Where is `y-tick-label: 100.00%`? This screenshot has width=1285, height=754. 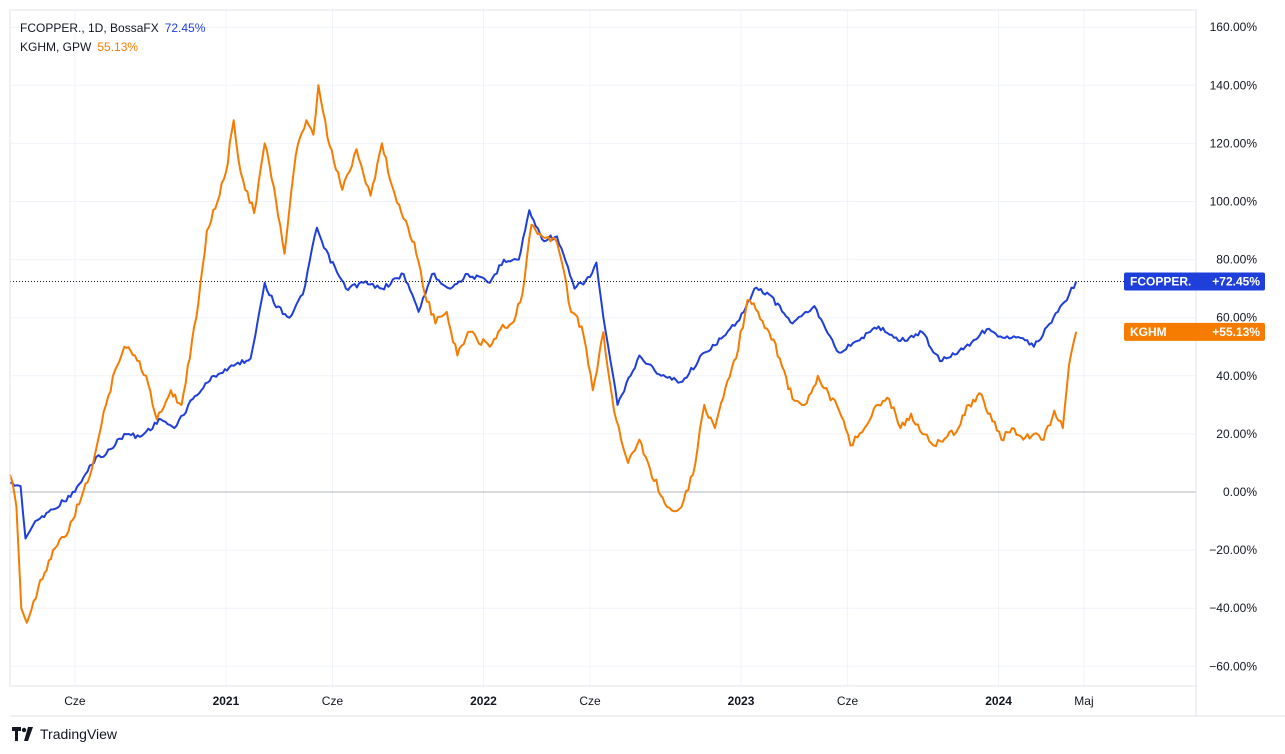
y-tick-label: 100.00% is located at coordinates (1234, 202).